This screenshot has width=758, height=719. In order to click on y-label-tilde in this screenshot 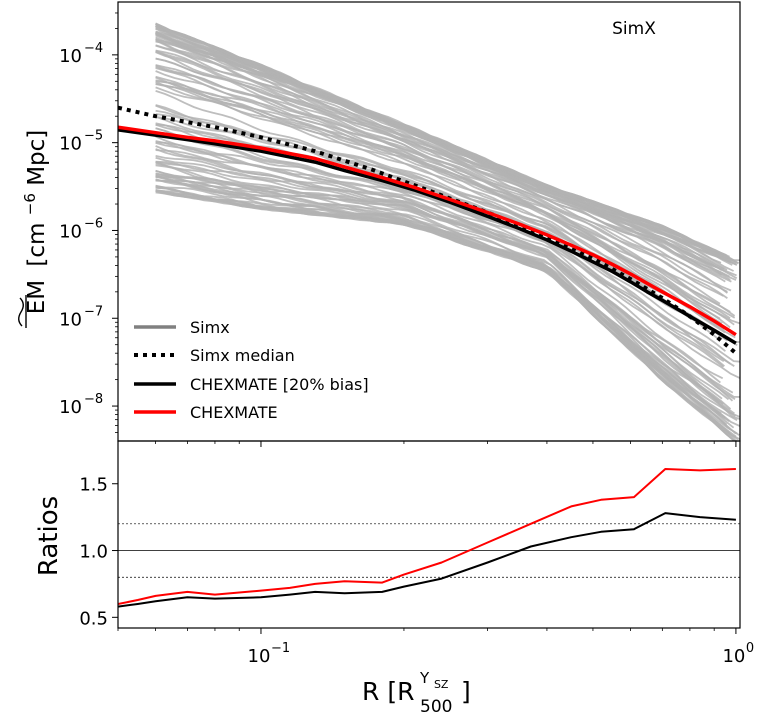, I will do `click(21, 312)`.